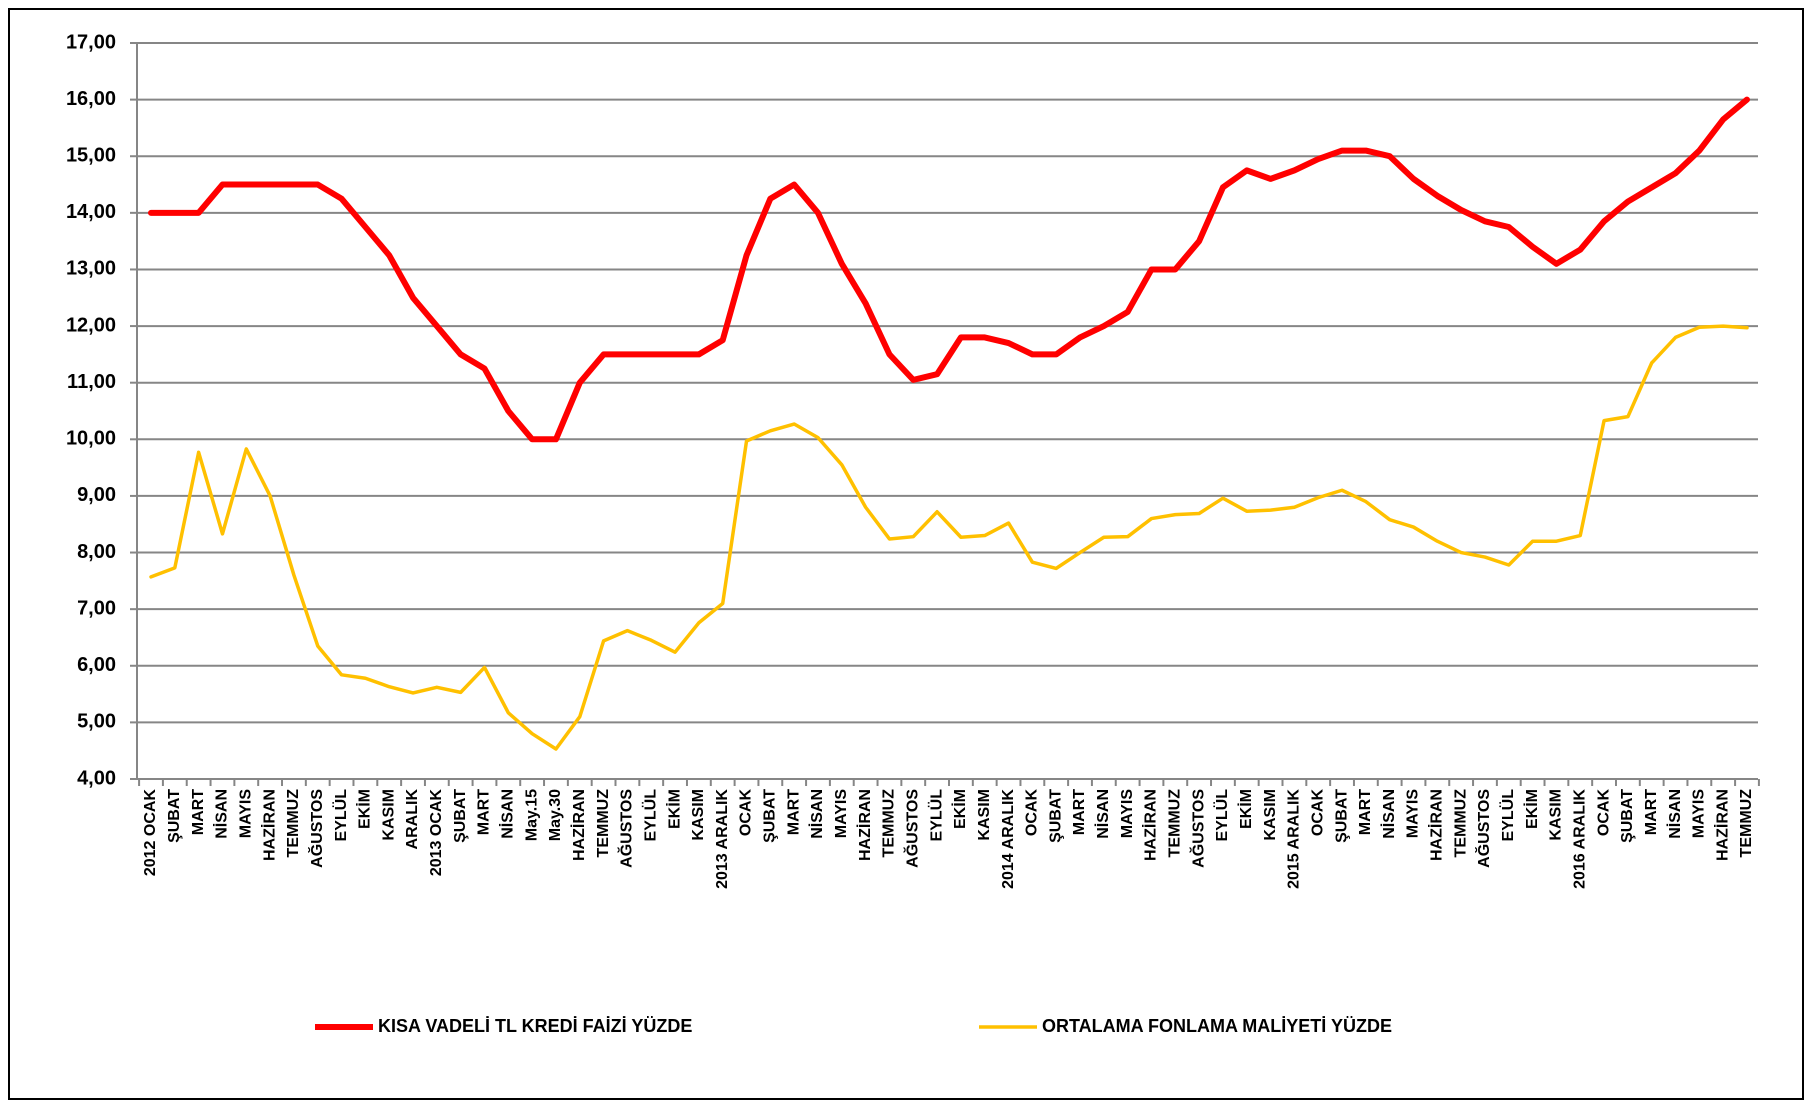 This screenshot has width=1812, height=1101. Describe the element at coordinates (91, 382) in the screenshot. I see `y-tick-label: 11,00` at that location.